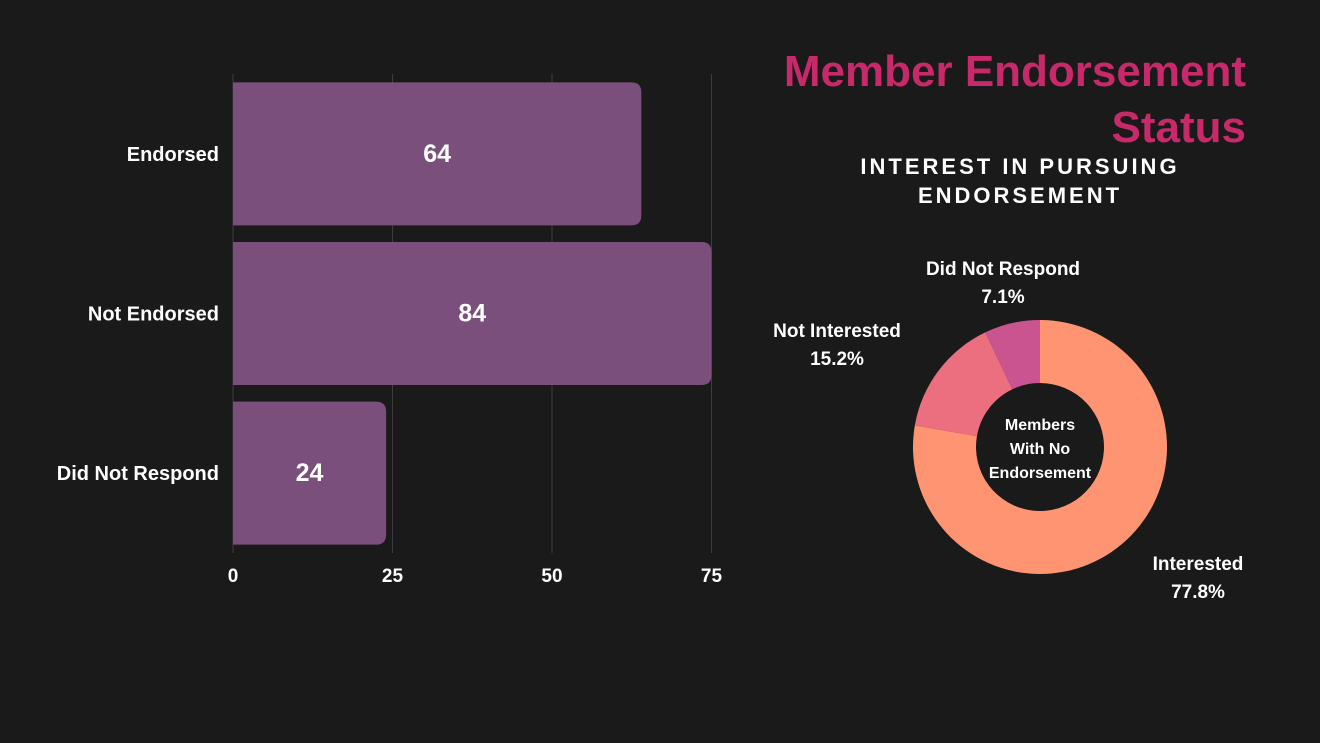 The height and width of the screenshot is (743, 1320). I want to click on bar-data-label: 84, so click(472, 314).